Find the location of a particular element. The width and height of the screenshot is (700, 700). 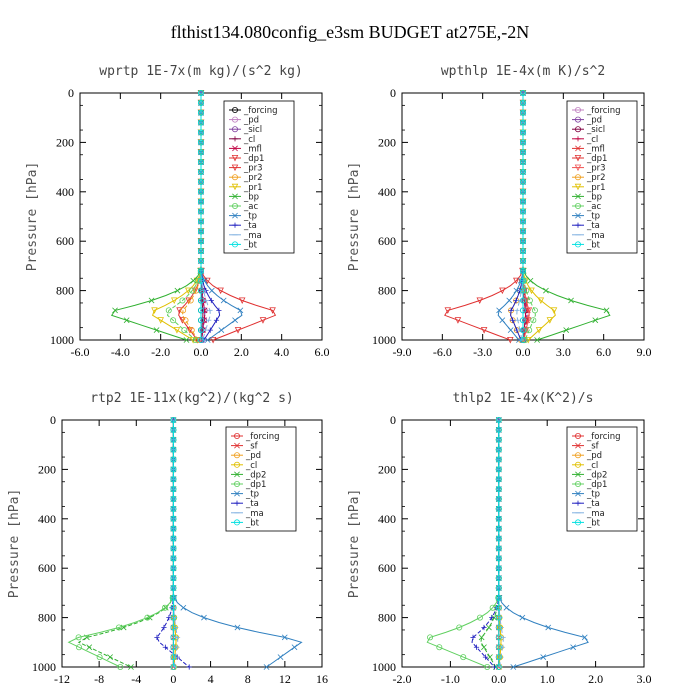

y-tick-label: 600 is located at coordinates (387, 568).